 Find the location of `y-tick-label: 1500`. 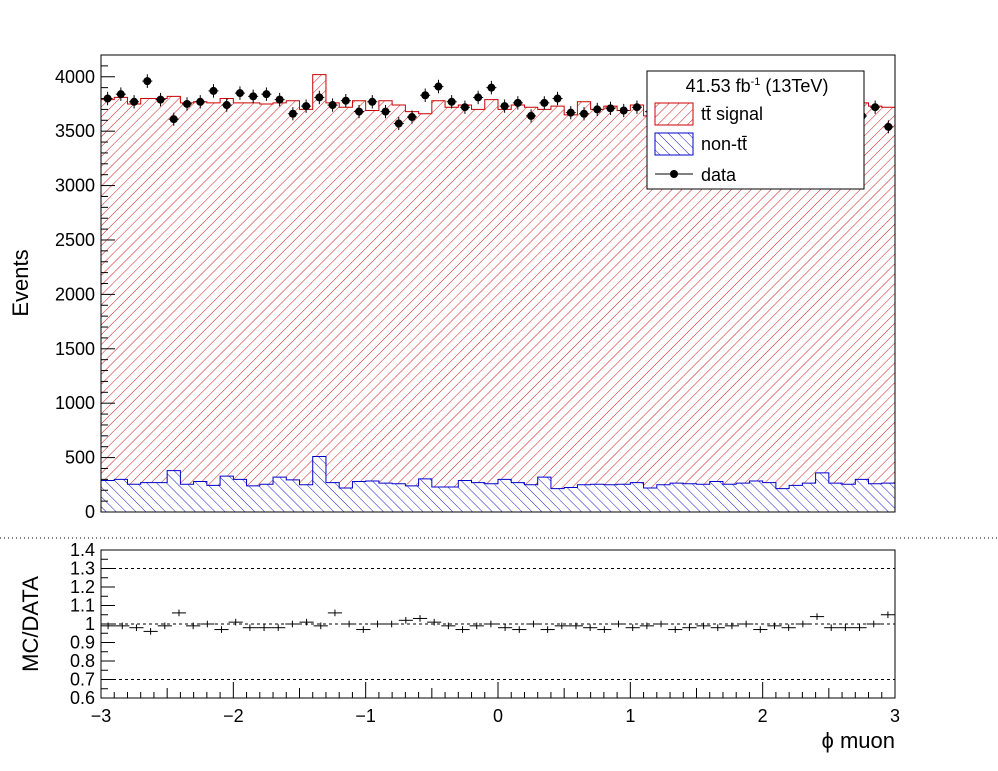

y-tick-label: 1500 is located at coordinates (75, 349).